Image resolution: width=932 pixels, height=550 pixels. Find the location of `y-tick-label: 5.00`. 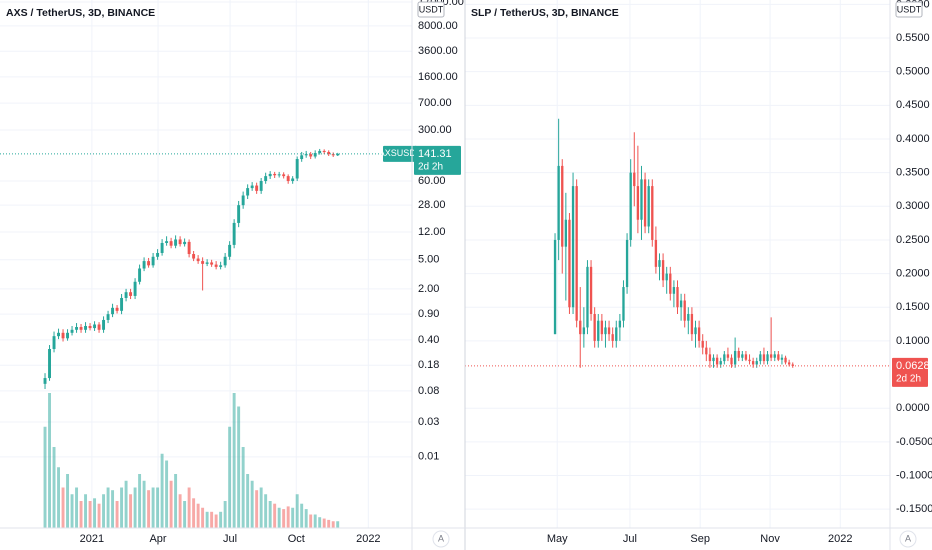

y-tick-label: 5.00 is located at coordinates (428, 260).